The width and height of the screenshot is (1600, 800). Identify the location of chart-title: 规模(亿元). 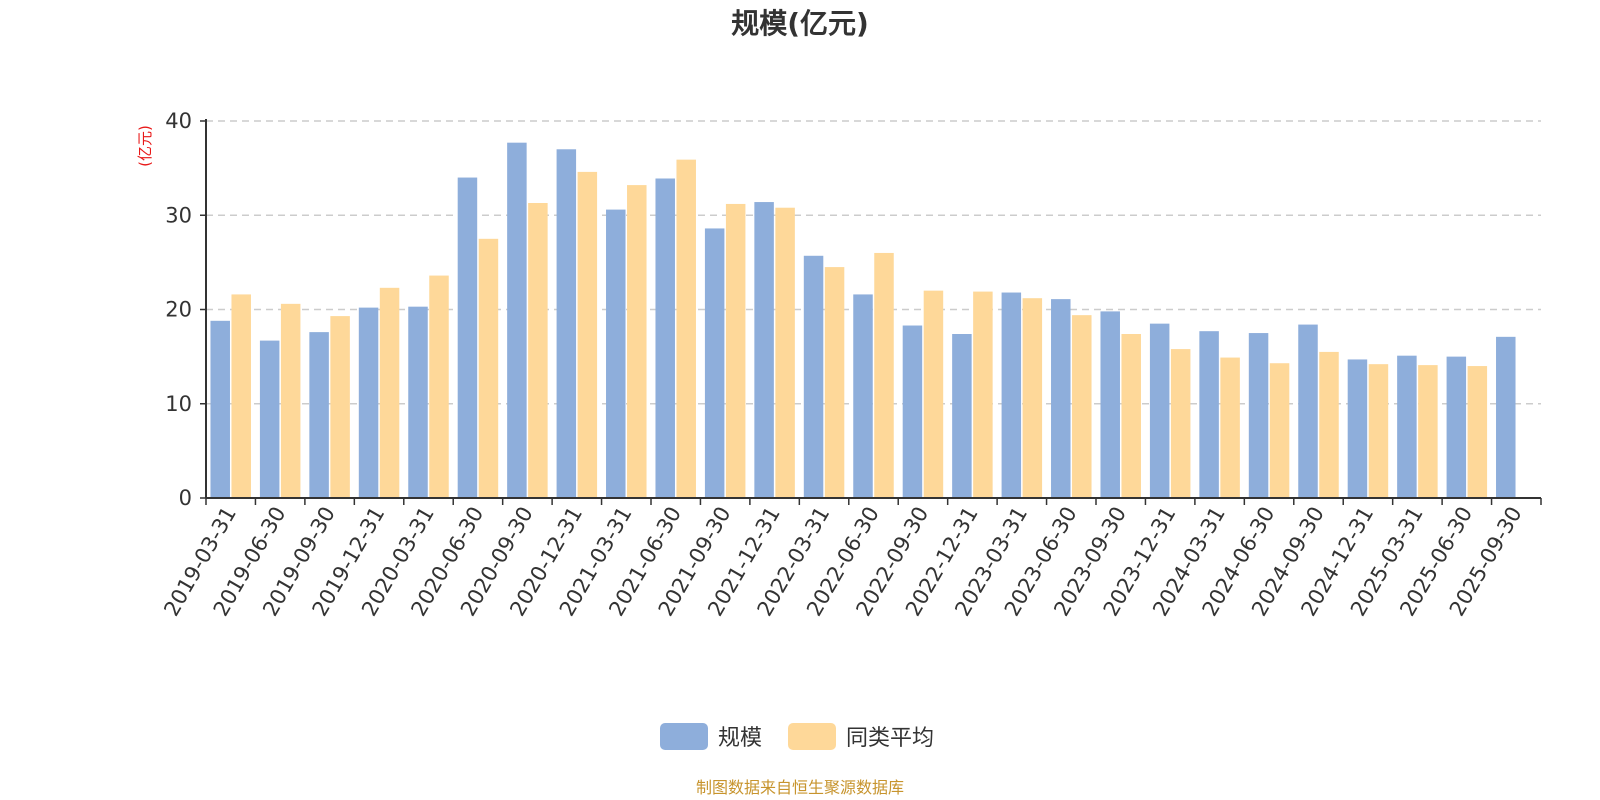
(800, 23).